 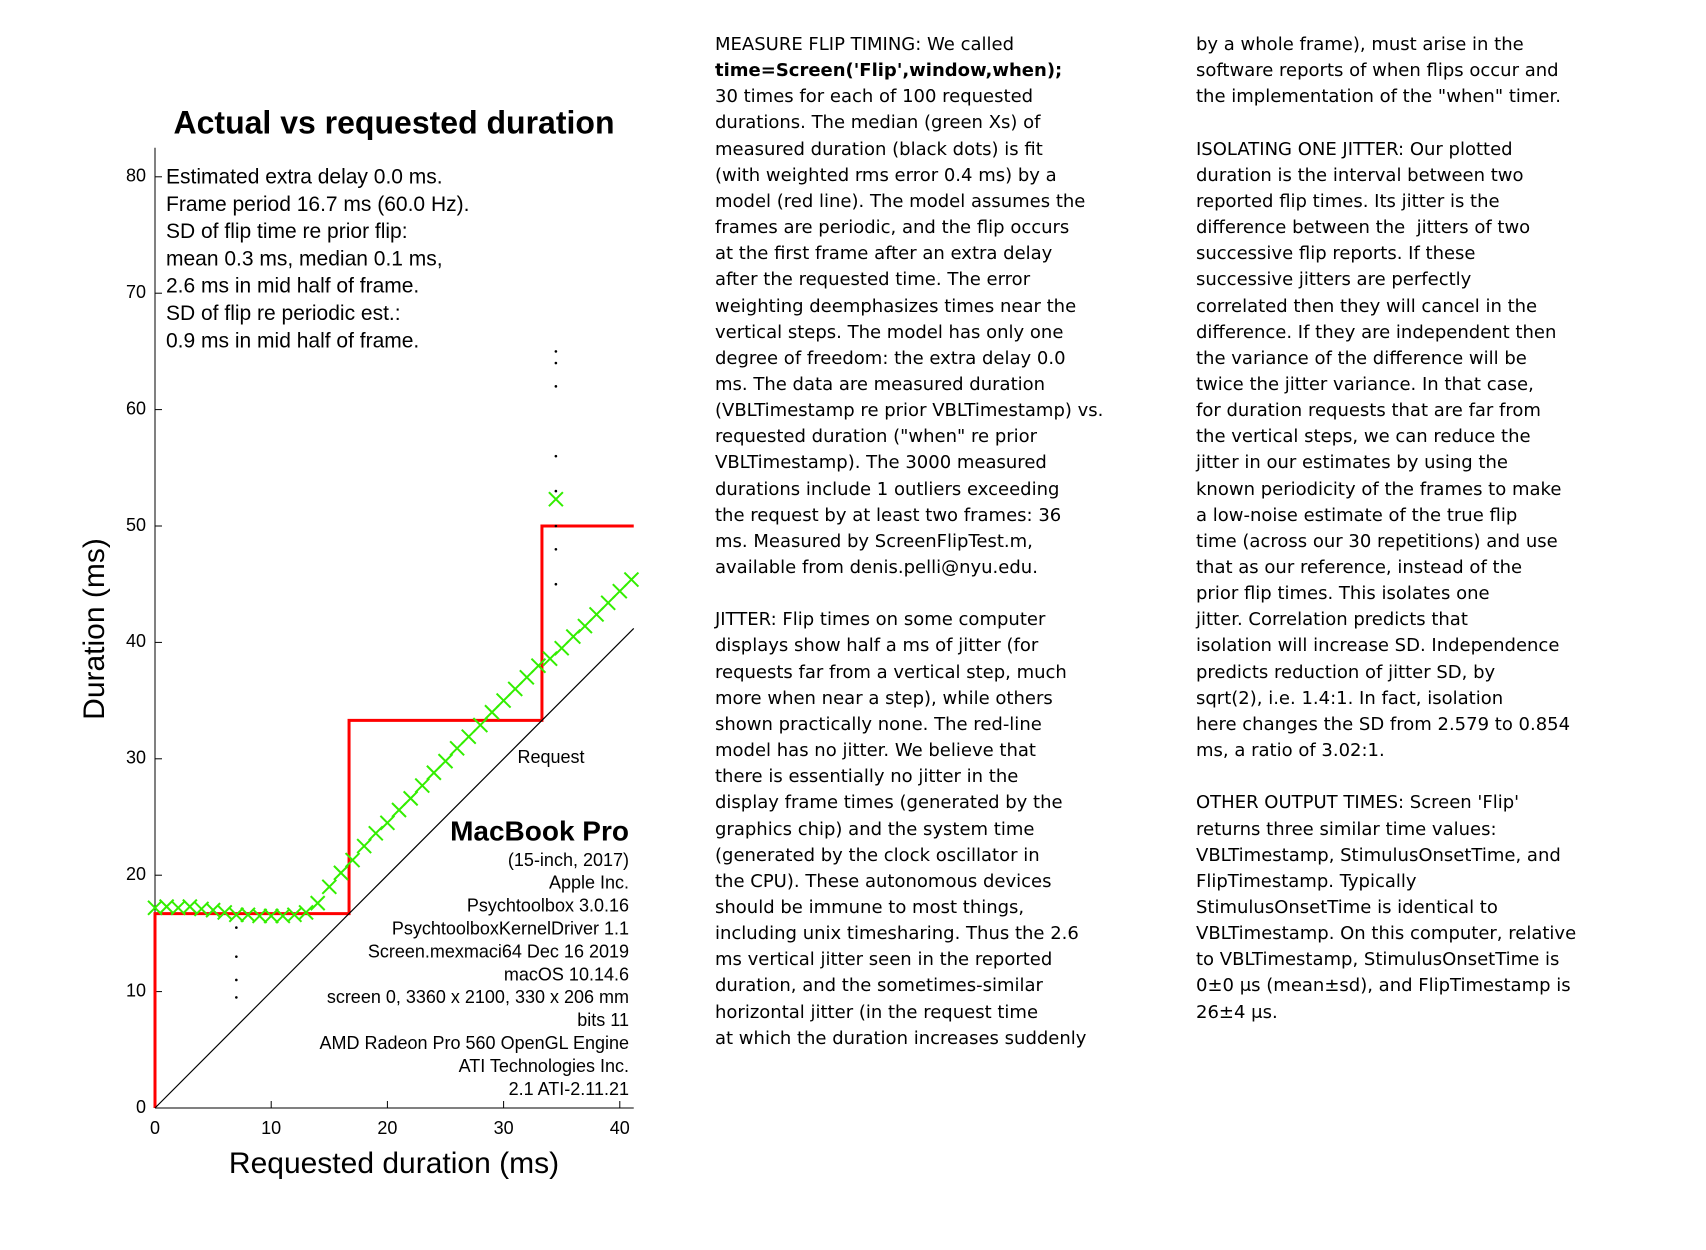 I want to click on text-line: measured duration (black dots) is fit, so click(x=879, y=149).